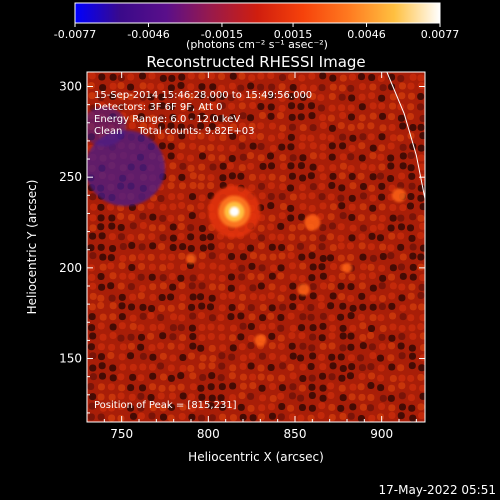  Describe the element at coordinates (174, 131) in the screenshot. I see `info-method-counts: Clean Total counts: 9.82E+03` at that location.